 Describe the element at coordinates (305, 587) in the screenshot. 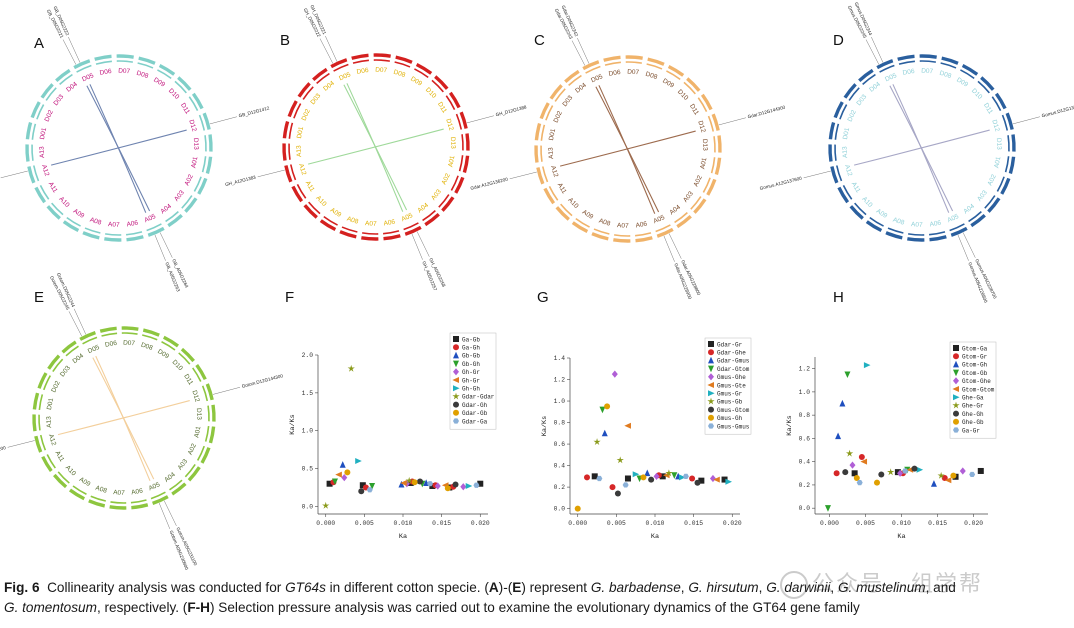

I see `caption-gene: GT64s` at that location.